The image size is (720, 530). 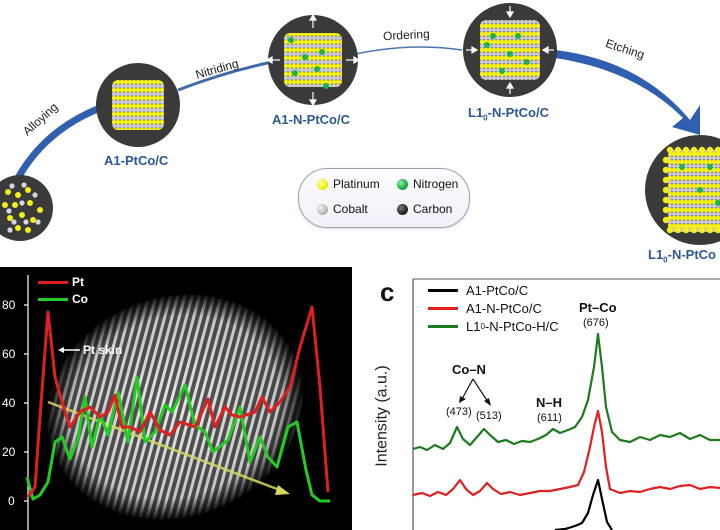 I want to click on nitrogen-dot-icon, so click(x=402, y=184).